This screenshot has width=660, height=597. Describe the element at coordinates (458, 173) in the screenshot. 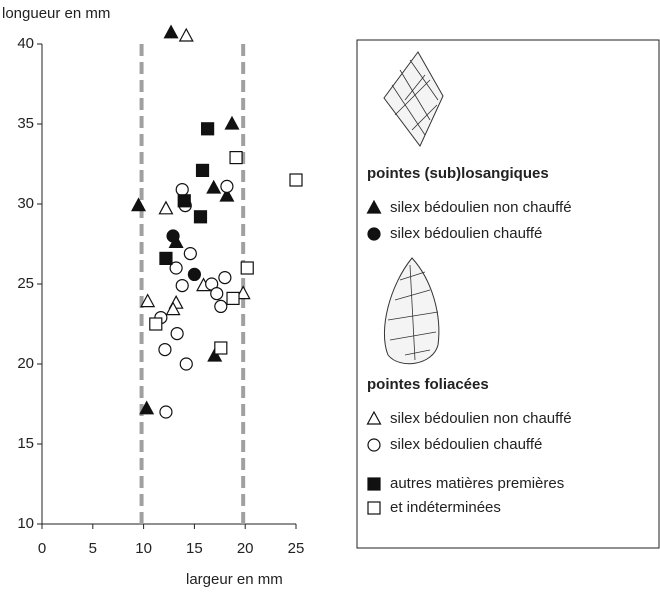

I see `legend-group-title: pointes (sub)losangiques` at that location.